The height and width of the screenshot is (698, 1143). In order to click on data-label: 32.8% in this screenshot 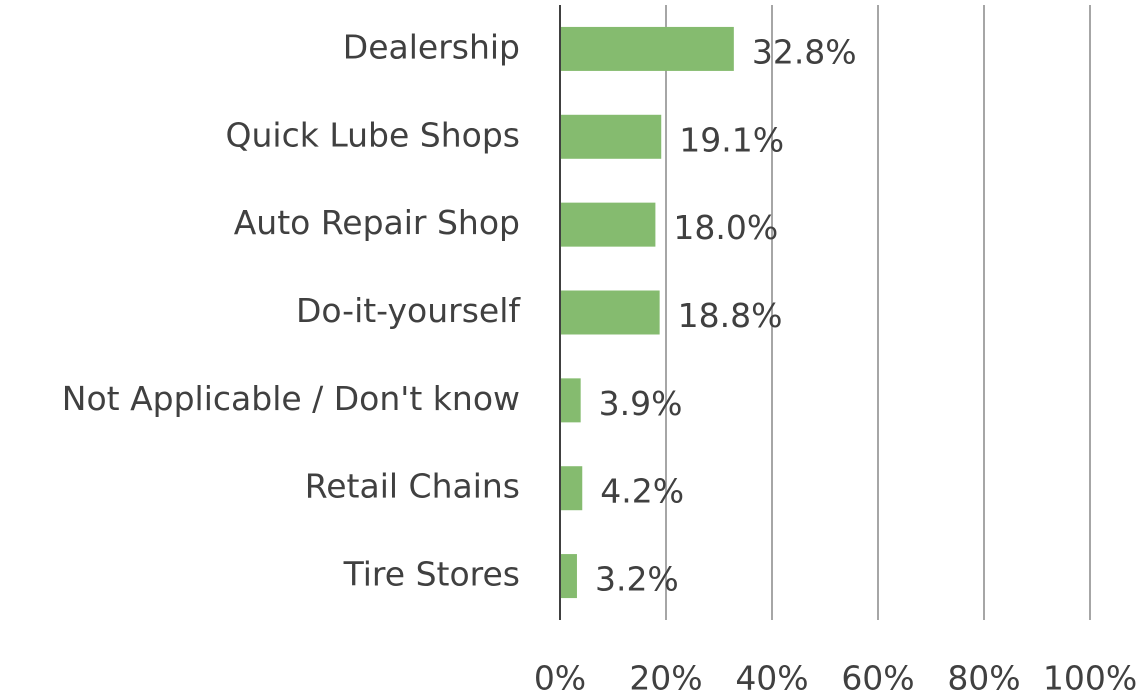, I will do `click(804, 51)`.